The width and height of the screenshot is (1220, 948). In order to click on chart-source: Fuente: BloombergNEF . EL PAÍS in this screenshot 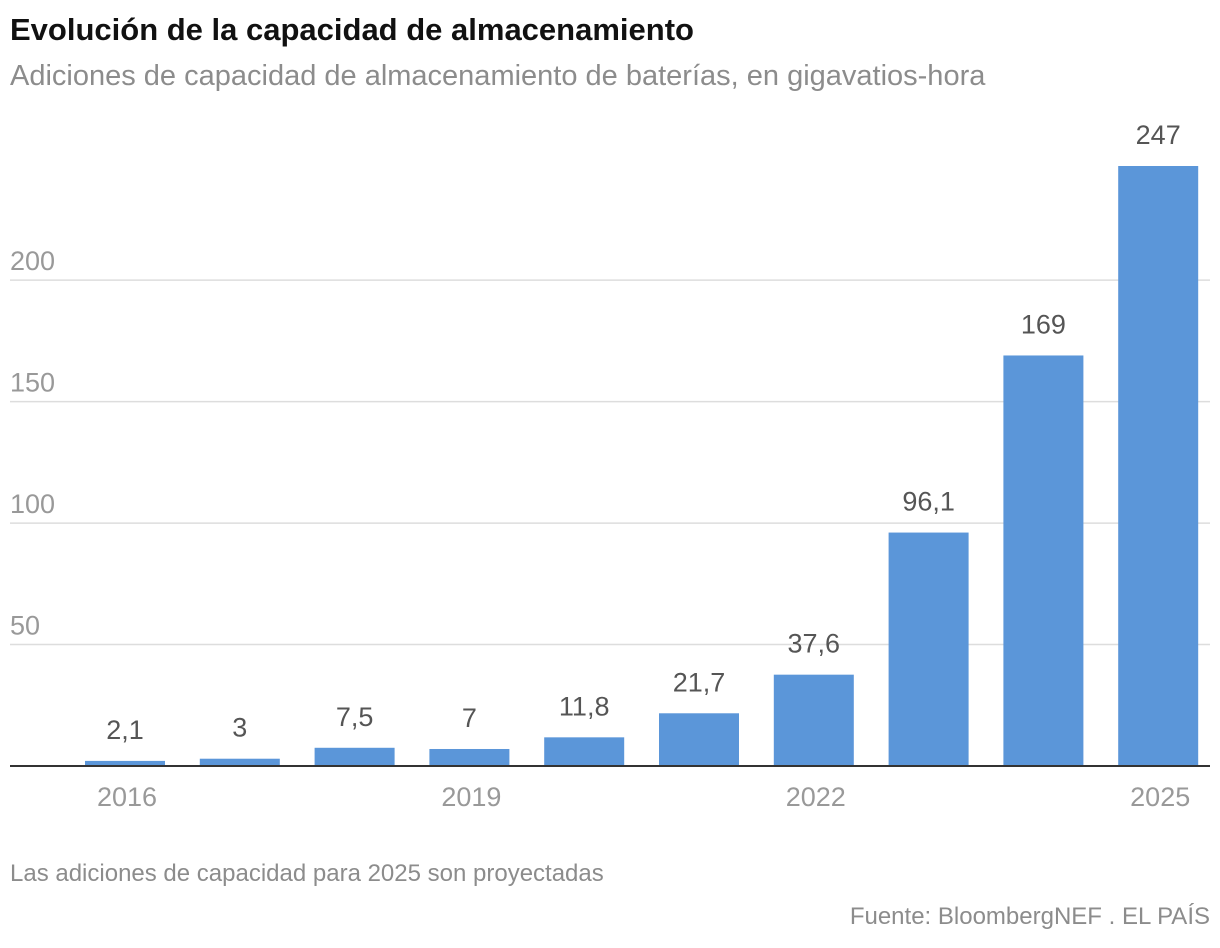, I will do `click(1029, 916)`.